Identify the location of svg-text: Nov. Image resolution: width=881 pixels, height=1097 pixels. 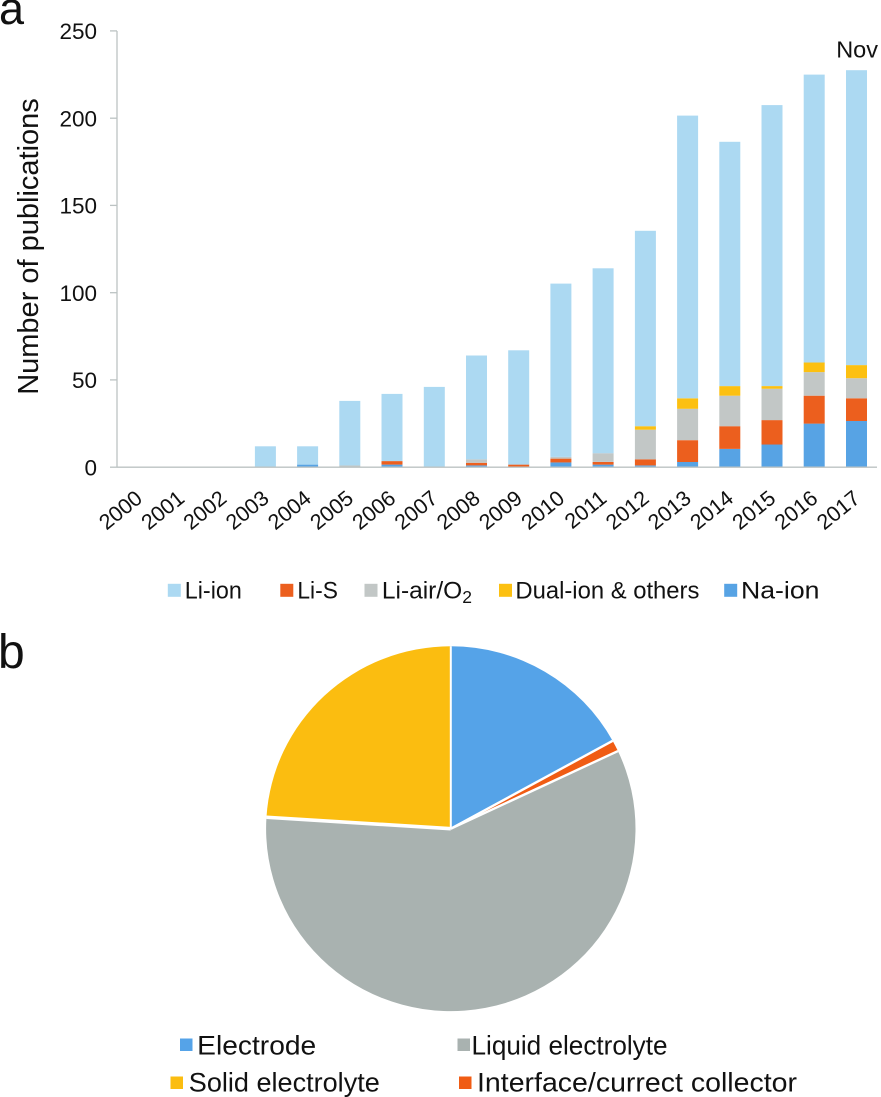
(857, 50).